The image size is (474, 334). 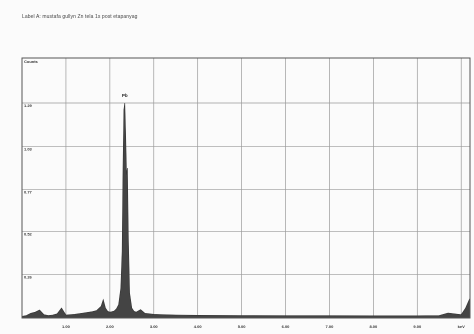 I want to click on x-tick-label: 6.00, so click(x=286, y=326).